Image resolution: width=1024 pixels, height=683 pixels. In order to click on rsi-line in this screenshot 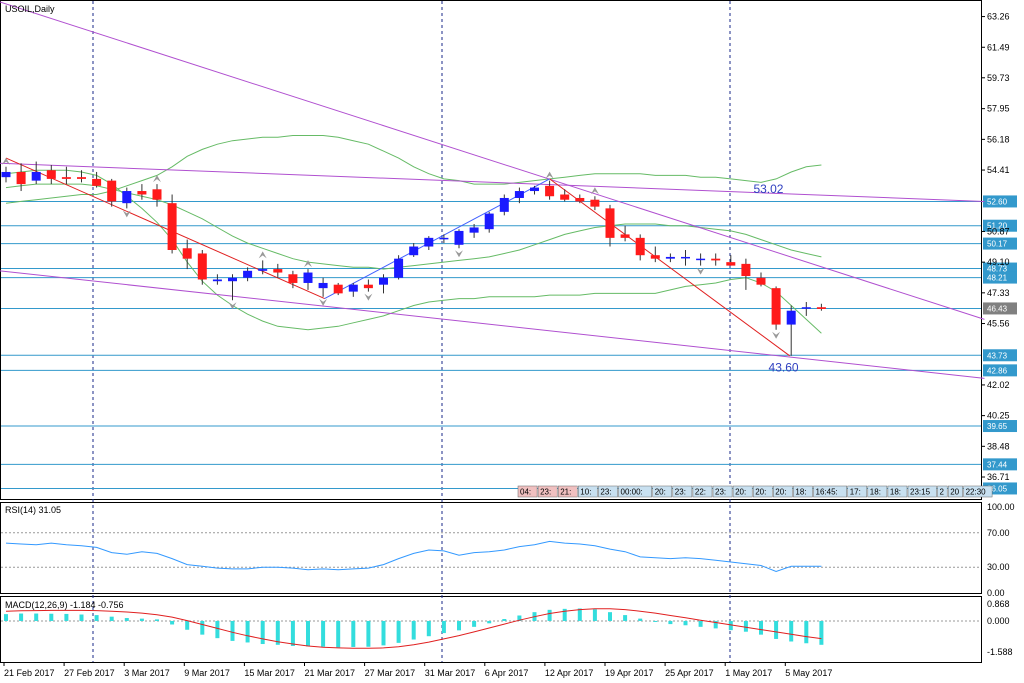, I will do `click(413, 556)`.